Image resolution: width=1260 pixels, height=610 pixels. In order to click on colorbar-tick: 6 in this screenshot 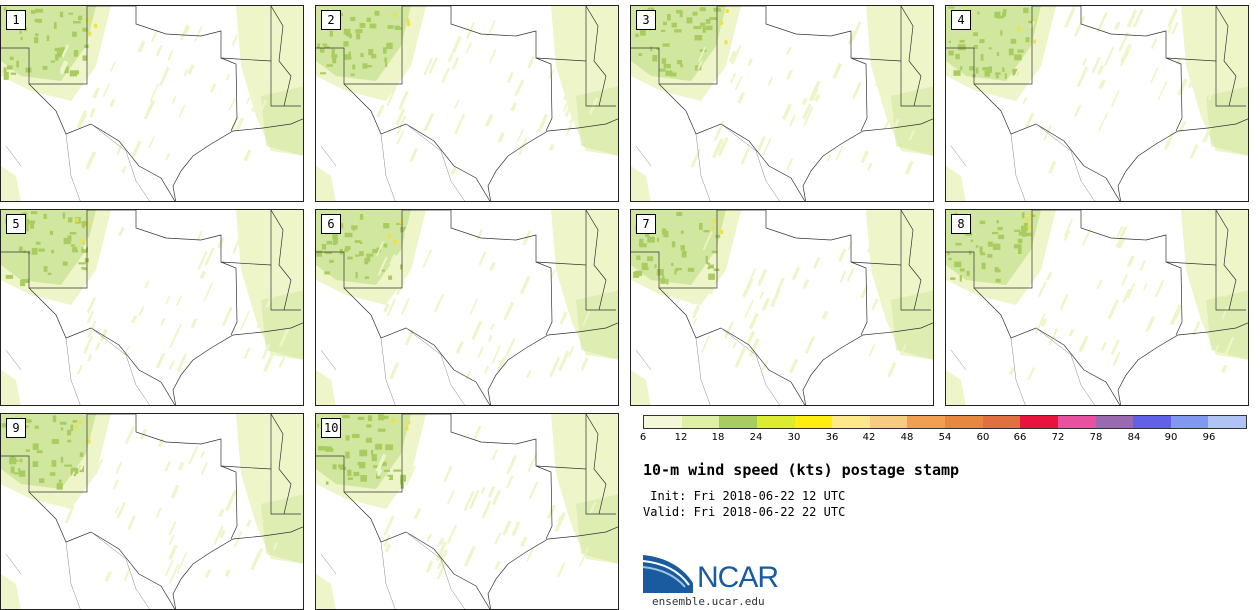, I will do `click(643, 437)`.